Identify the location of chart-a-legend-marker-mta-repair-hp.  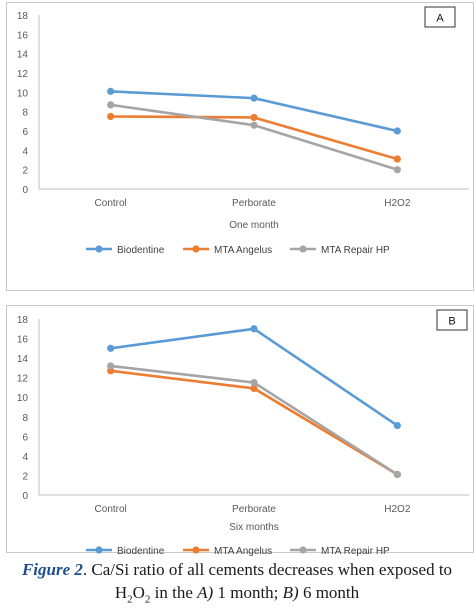
(303, 249).